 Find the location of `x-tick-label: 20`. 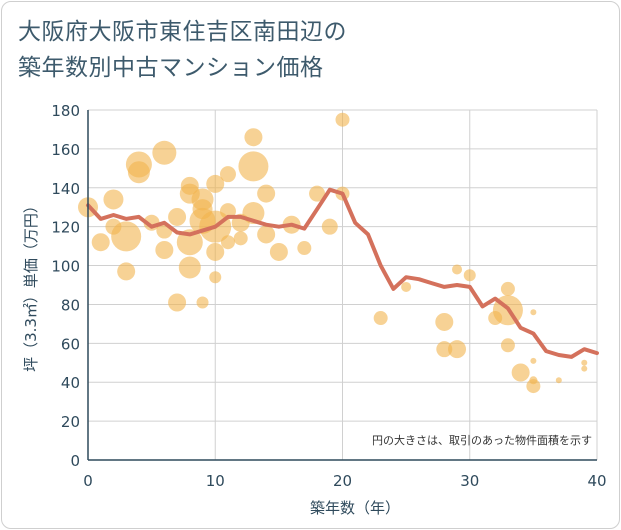

x-tick-label: 20 is located at coordinates (342, 481).